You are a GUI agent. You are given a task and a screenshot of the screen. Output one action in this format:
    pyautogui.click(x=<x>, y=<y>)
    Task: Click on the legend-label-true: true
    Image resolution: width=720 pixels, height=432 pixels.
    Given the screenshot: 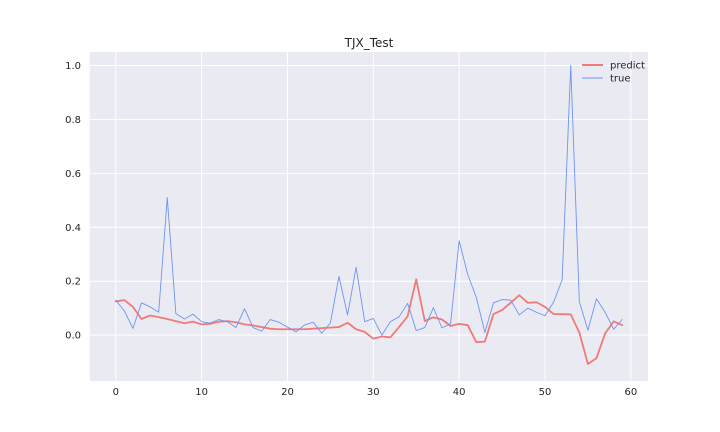 What is the action you would take?
    pyautogui.click(x=620, y=79)
    